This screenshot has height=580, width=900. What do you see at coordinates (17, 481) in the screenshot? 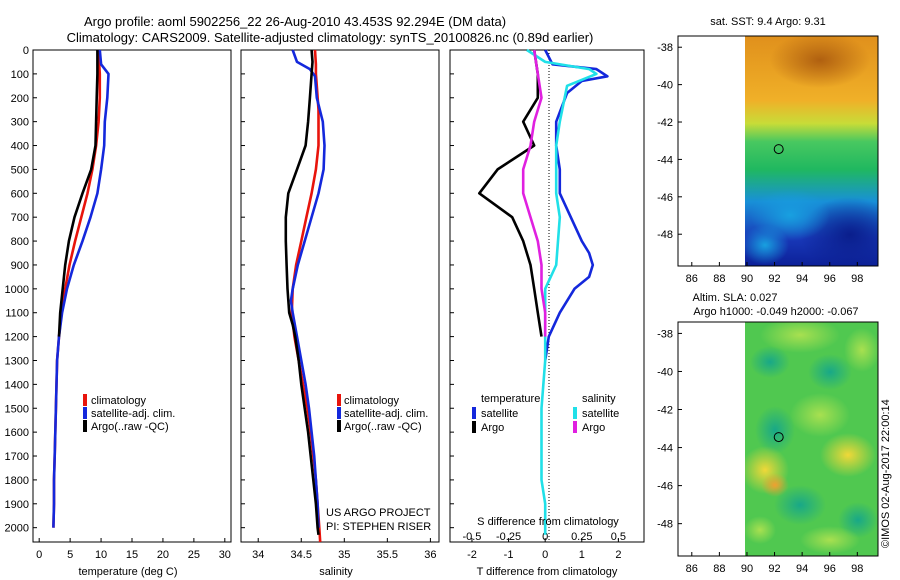
I see `ytick-label: 1800` at bounding box center [17, 481].